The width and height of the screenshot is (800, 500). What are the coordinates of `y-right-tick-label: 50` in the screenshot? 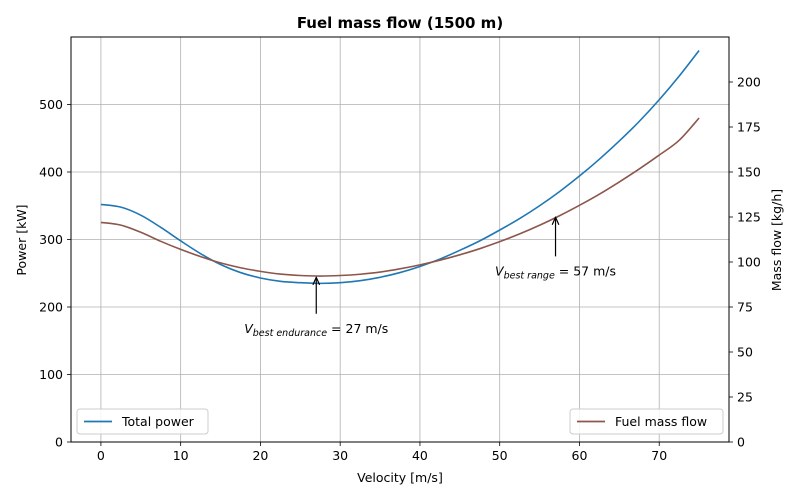 It's located at (745, 352).